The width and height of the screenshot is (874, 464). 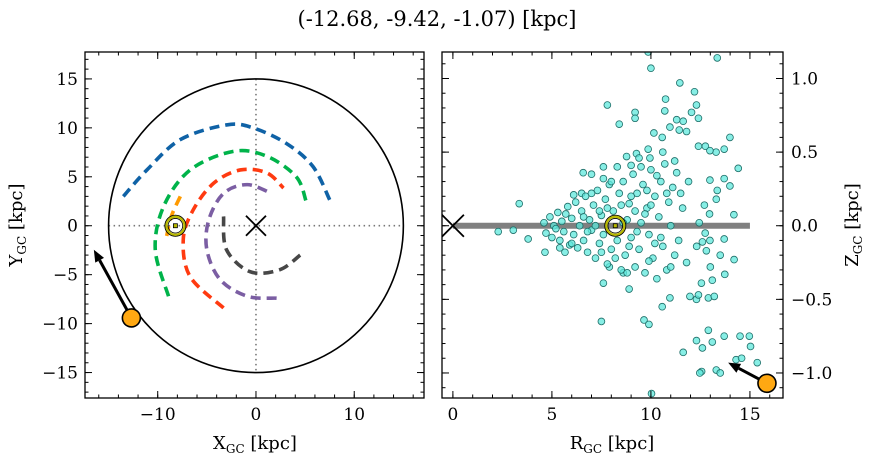 I want to click on x-tick-label: 5, so click(x=551, y=415).